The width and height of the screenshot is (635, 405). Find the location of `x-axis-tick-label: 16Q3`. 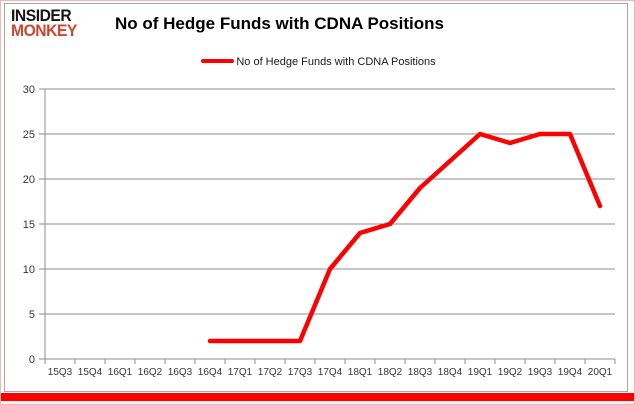

x-axis-tick-label: 16Q3 is located at coordinates (180, 372).